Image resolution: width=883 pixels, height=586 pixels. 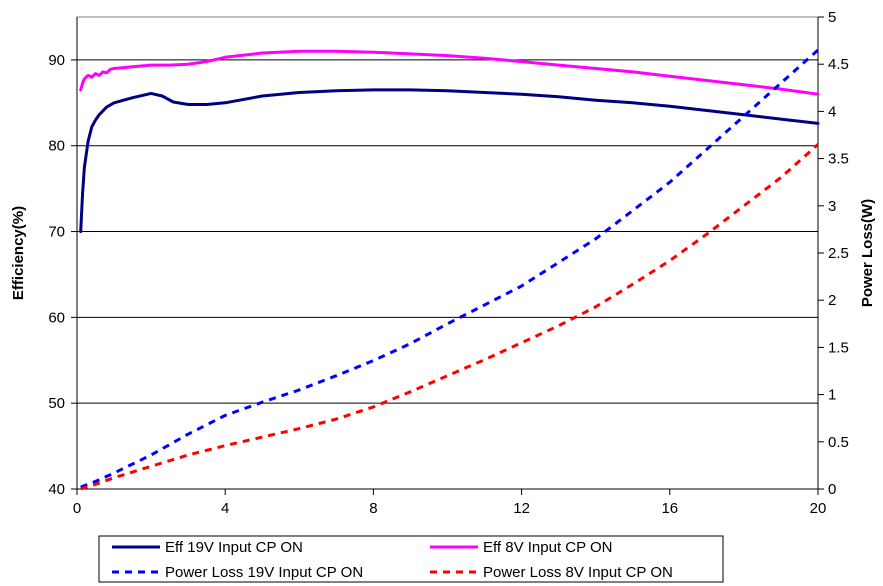 What do you see at coordinates (832, 17) in the screenshot?
I see `y-right-tick-label: 5` at bounding box center [832, 17].